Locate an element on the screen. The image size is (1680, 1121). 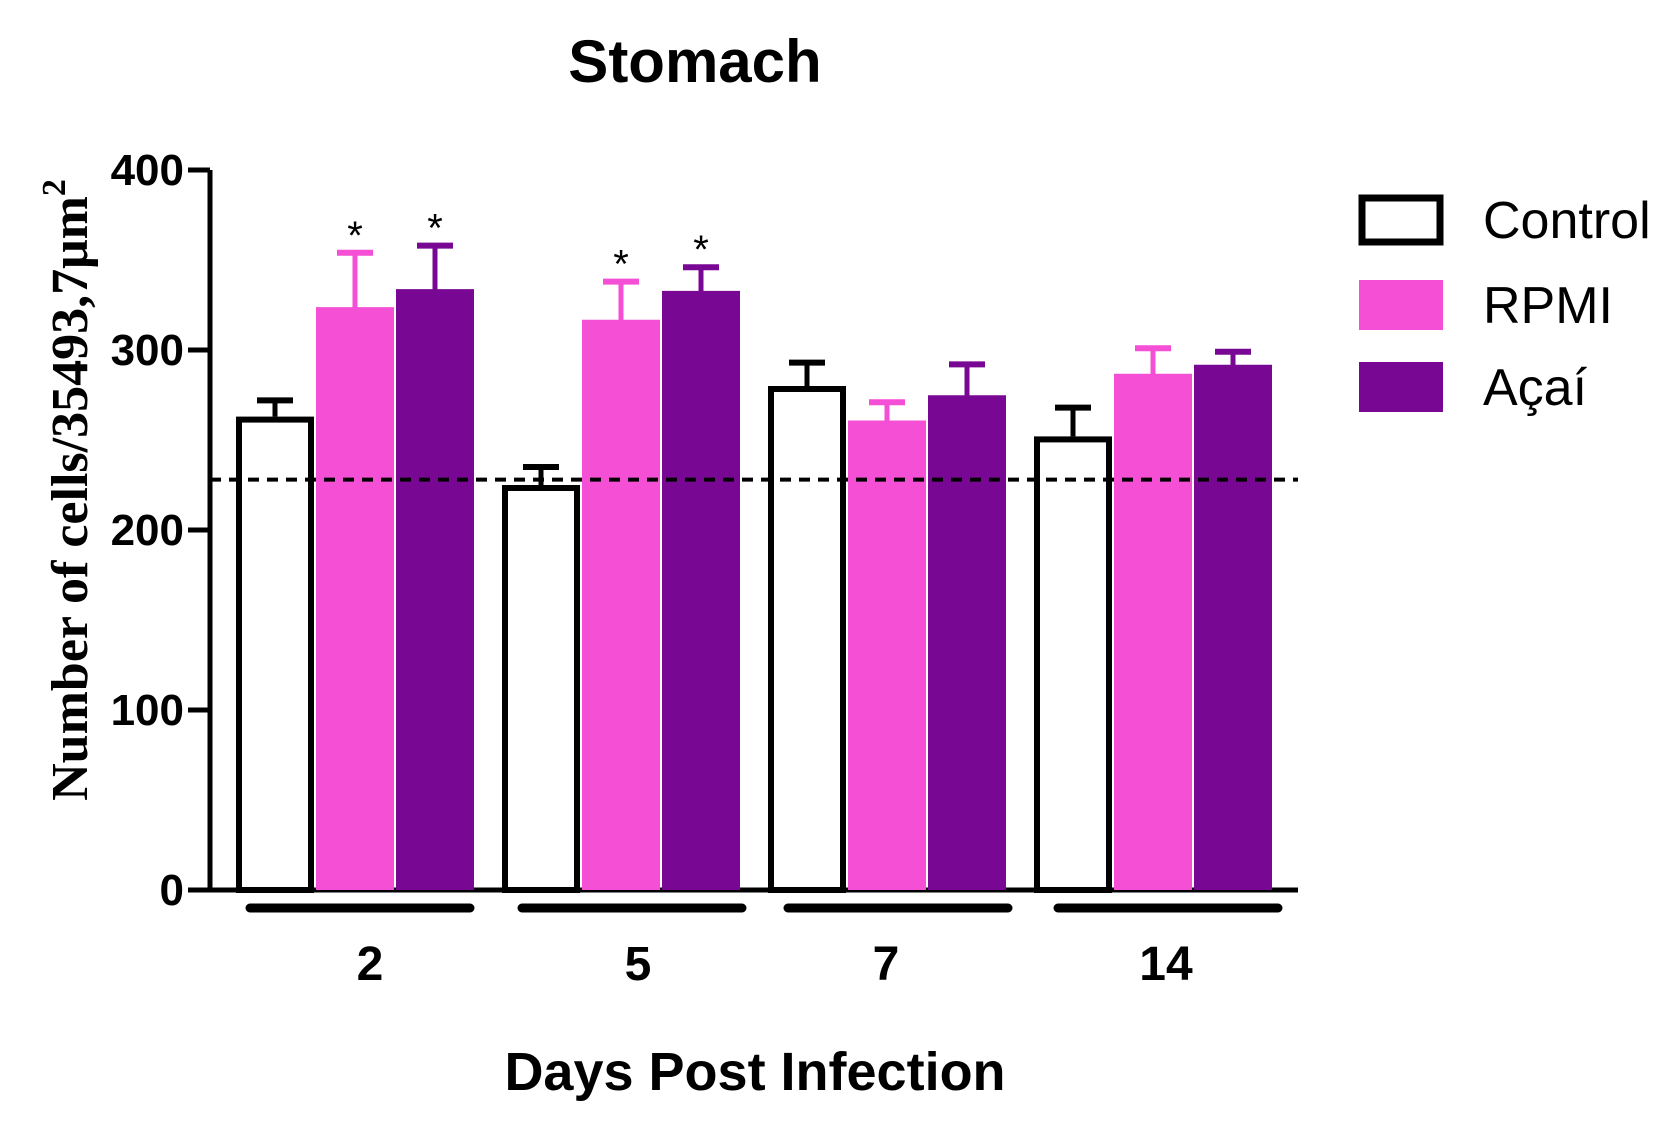
y-axis-label-superscript: 2 is located at coordinates (54, 187).